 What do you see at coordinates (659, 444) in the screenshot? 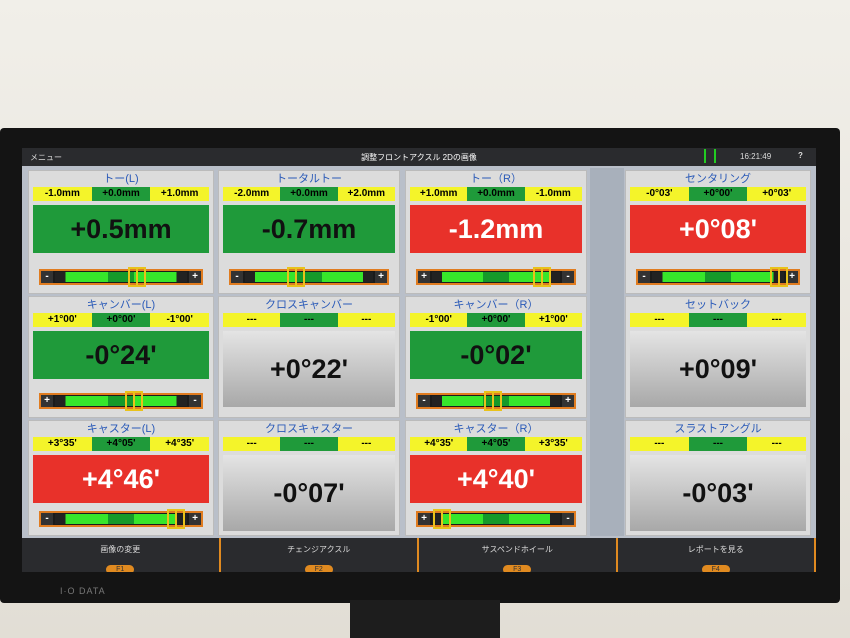
I see `range-min: ---` at bounding box center [659, 444].